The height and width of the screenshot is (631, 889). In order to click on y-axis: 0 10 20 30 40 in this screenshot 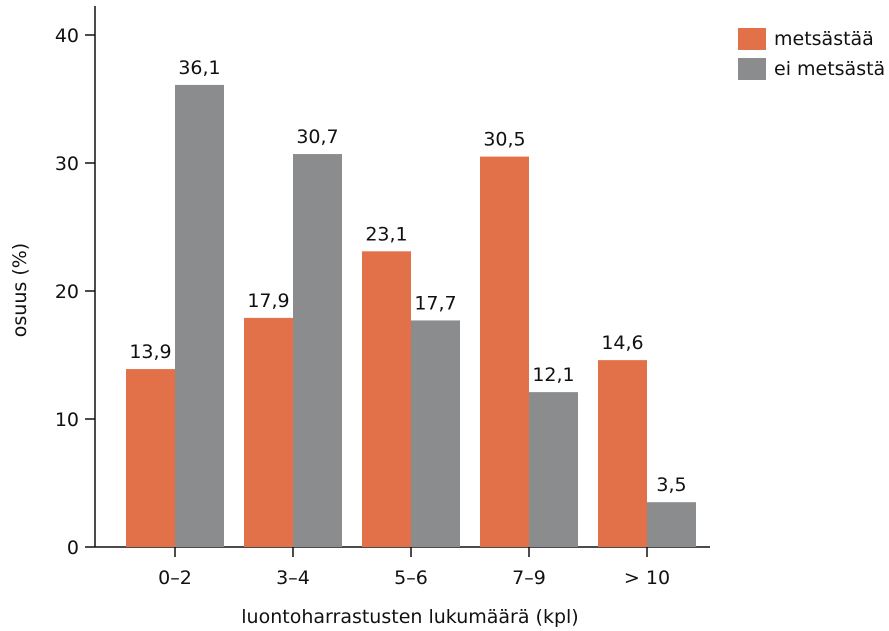, I will do `click(75, 282)`.